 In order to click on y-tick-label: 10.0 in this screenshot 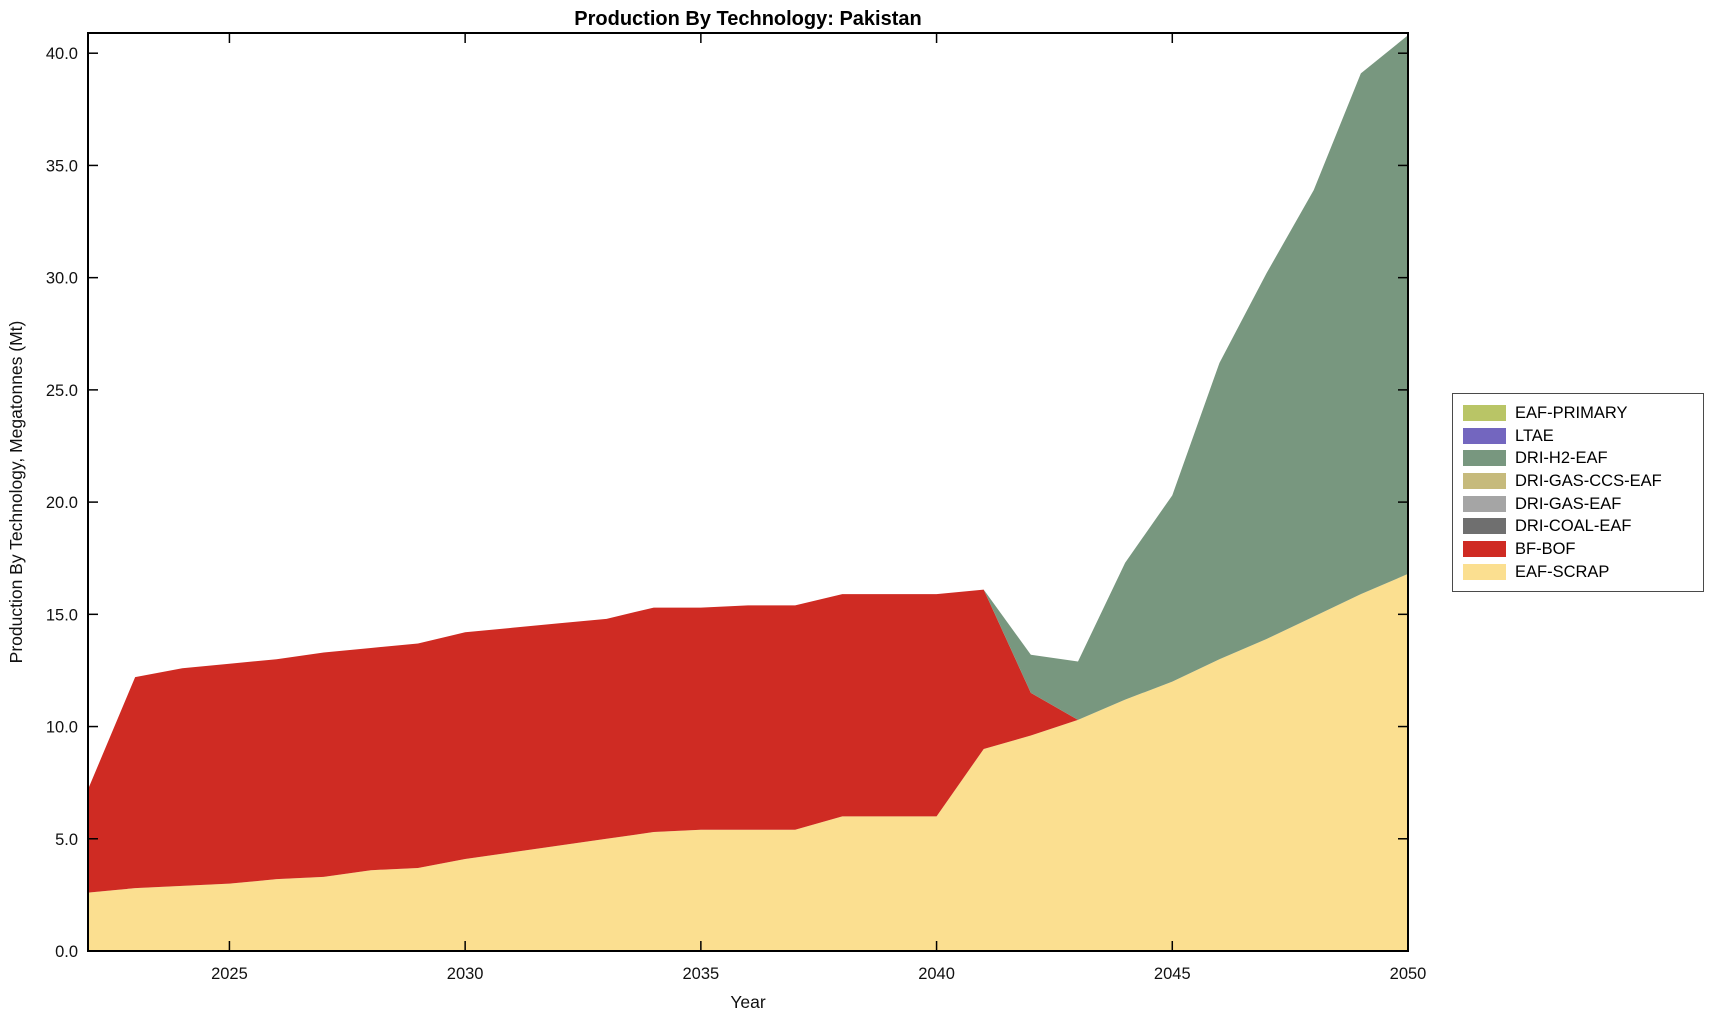, I will do `click(62, 728)`.